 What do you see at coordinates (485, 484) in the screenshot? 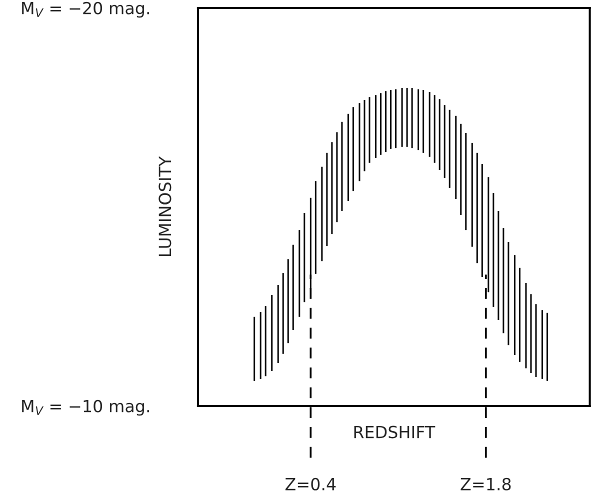
I see `ref-line-label: Z=1.8` at bounding box center [485, 484].